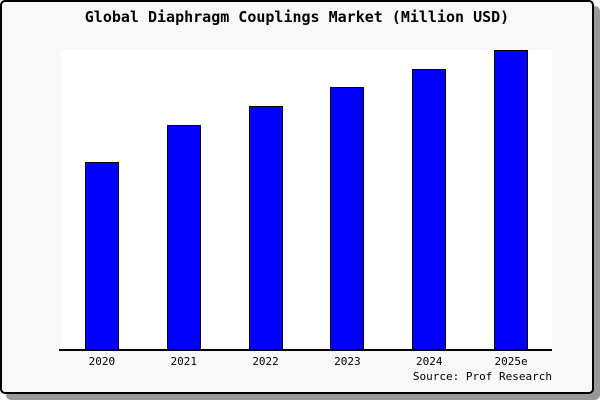  Describe the element at coordinates (429, 209) in the screenshot. I see `bar-2024` at that location.